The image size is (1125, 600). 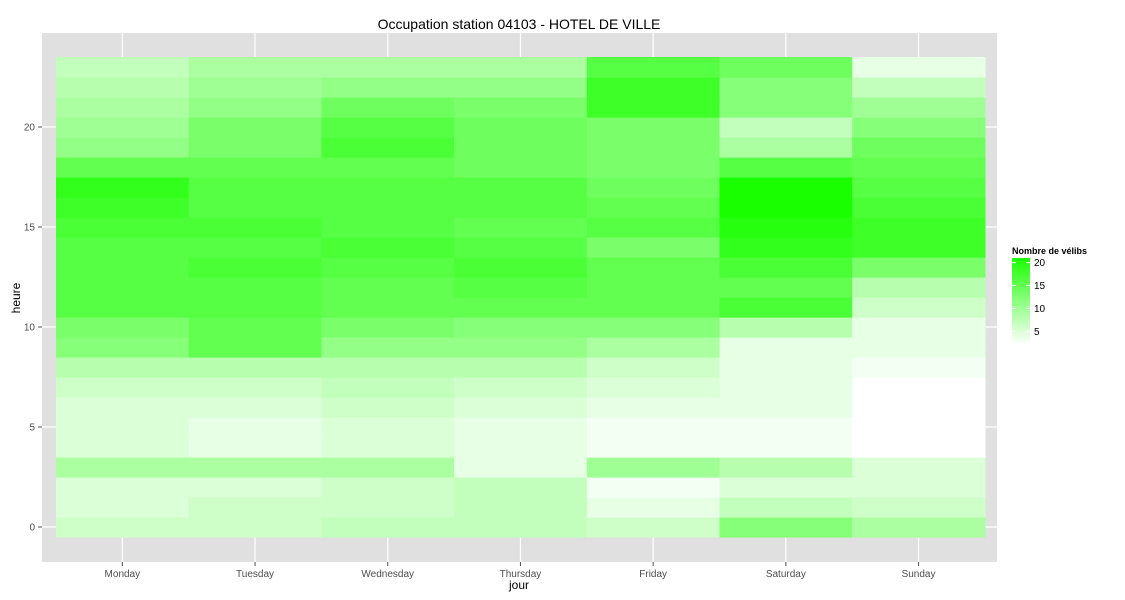 I want to click on x-tick-label: Saturday, so click(x=786, y=574).